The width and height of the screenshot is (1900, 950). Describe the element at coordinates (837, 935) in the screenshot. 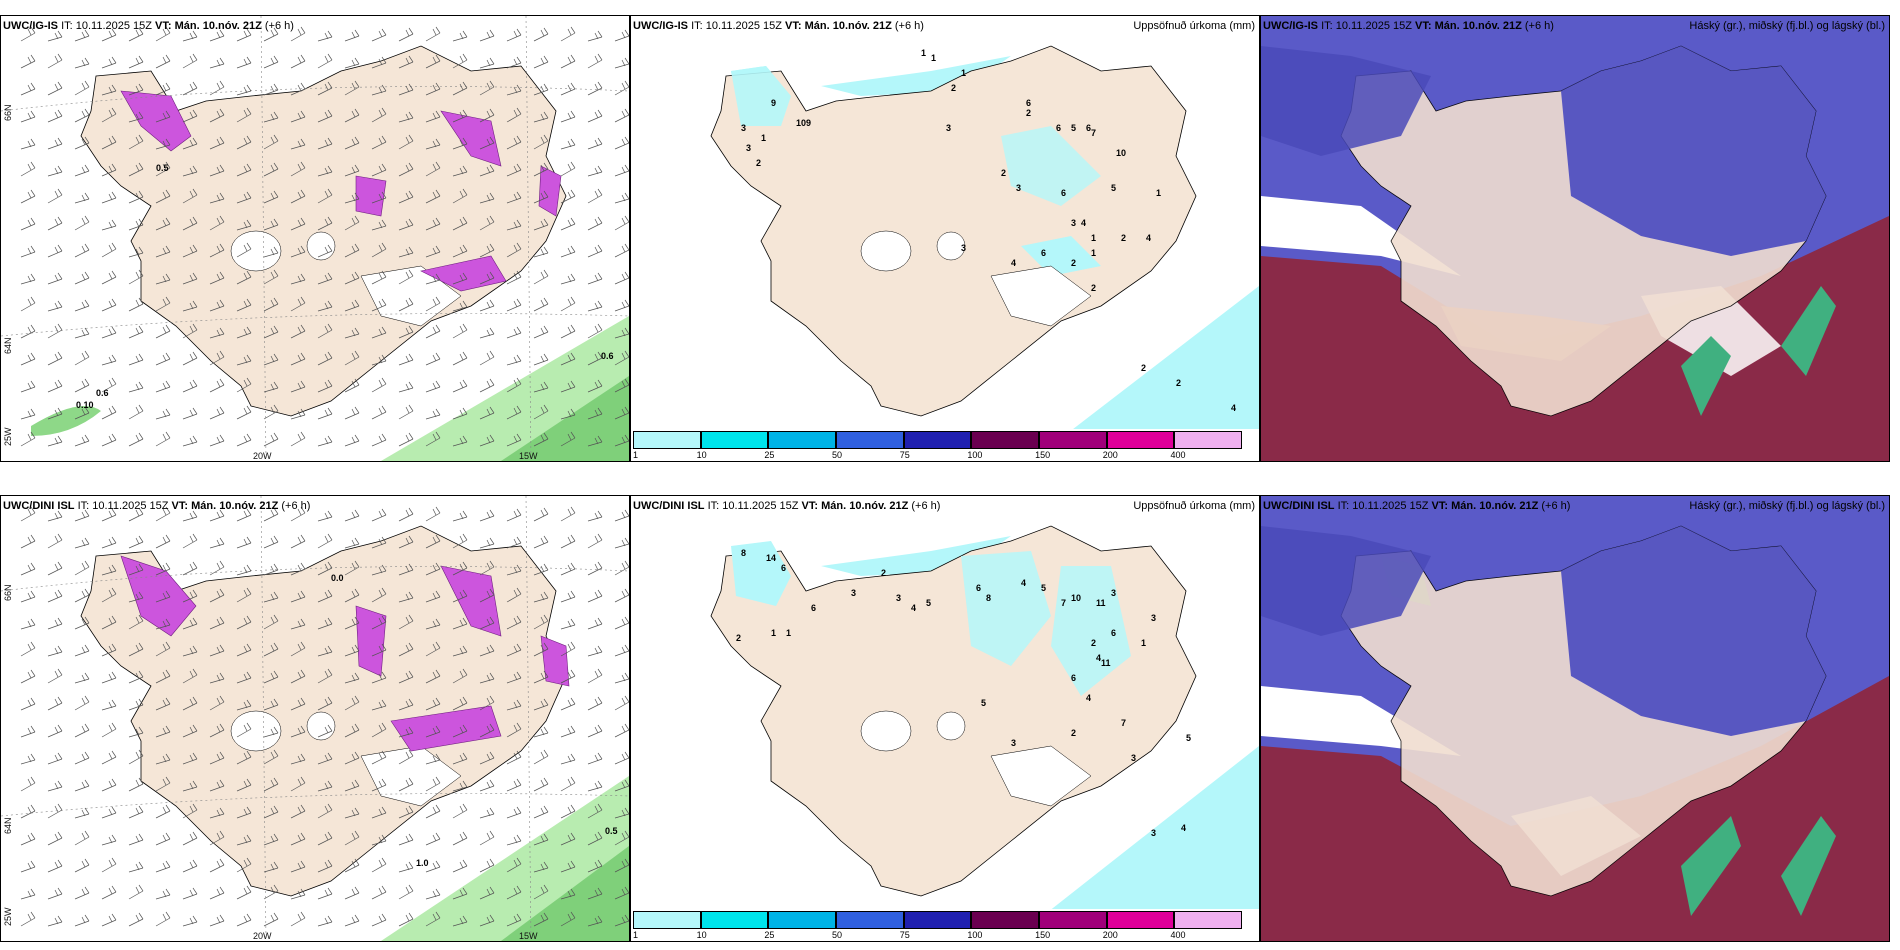

I see `colorbar-tick: 50` at that location.